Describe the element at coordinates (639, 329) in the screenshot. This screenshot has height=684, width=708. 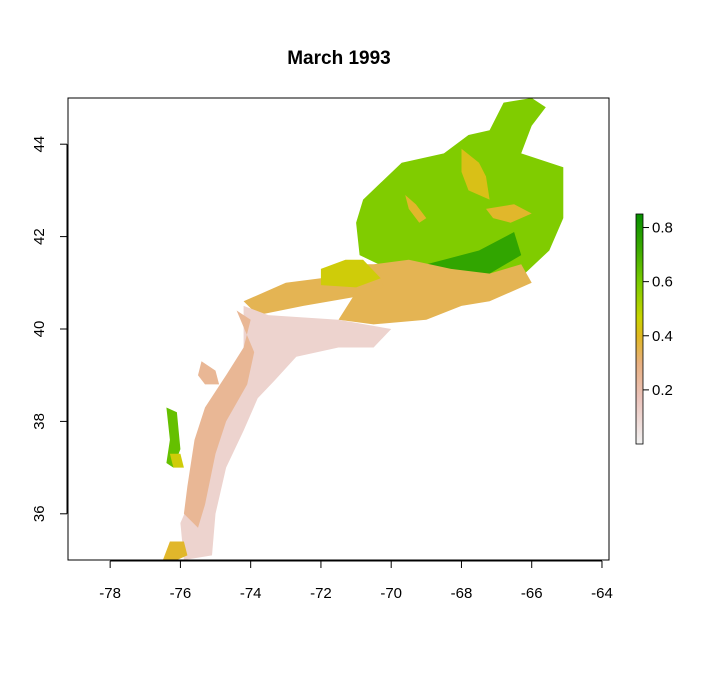
I see `colorbar-gradient` at that location.